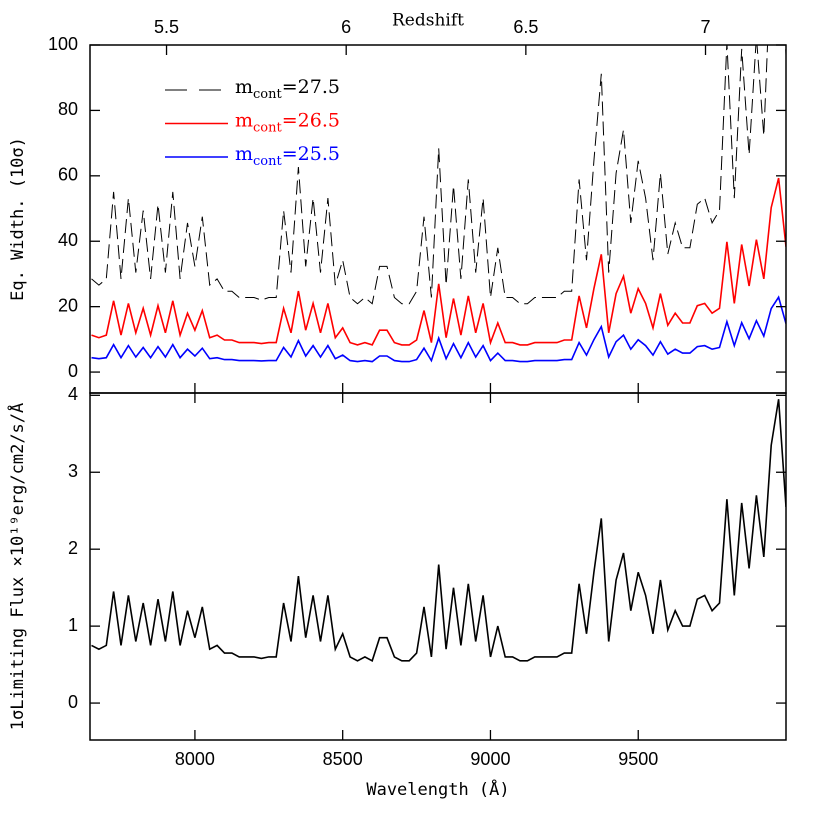  What do you see at coordinates (490, 759) in the screenshot?
I see `x-tick-label: 9000` at bounding box center [490, 759].